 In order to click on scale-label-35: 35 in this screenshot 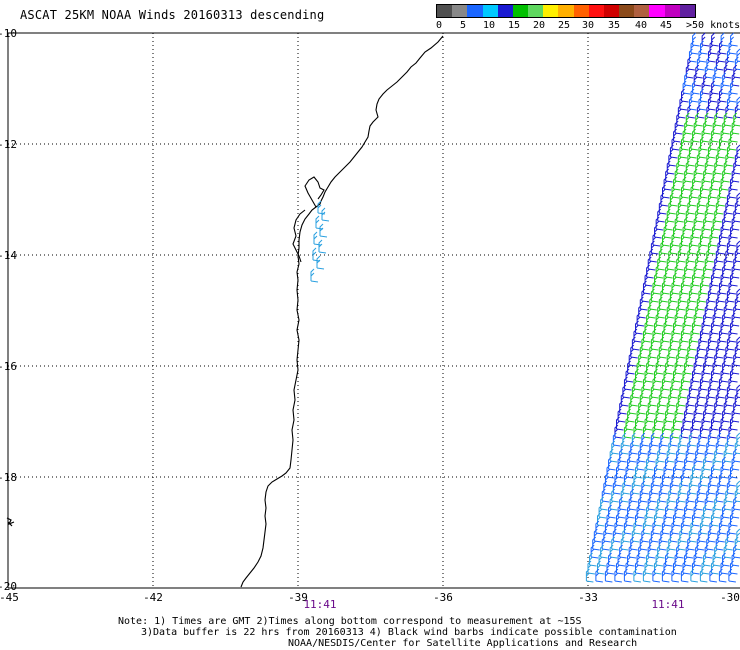, I will do `click(614, 25)`.